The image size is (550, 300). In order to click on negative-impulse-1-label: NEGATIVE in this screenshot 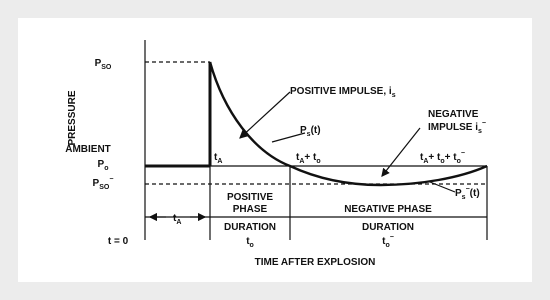, I will do `click(453, 114)`.